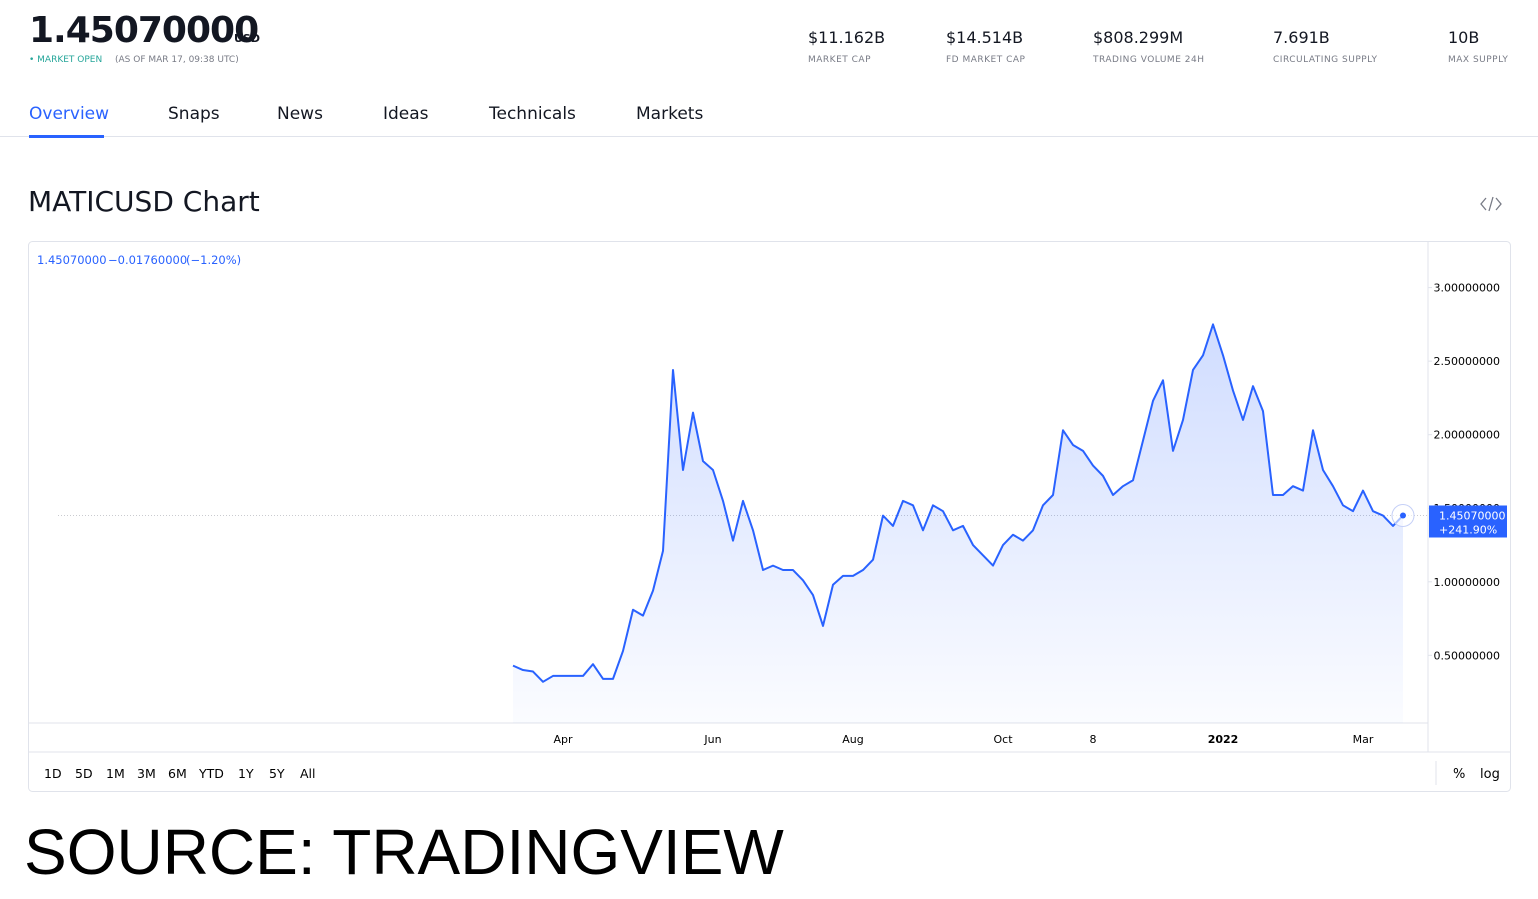 The image size is (1538, 899). What do you see at coordinates (1093, 739) in the screenshot?
I see `x-tick-label: 8` at bounding box center [1093, 739].